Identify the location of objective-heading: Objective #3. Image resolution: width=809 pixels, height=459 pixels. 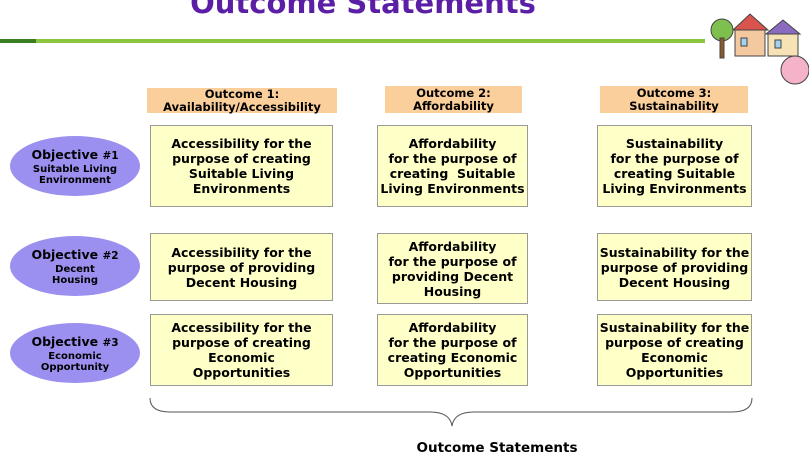
(74, 342).